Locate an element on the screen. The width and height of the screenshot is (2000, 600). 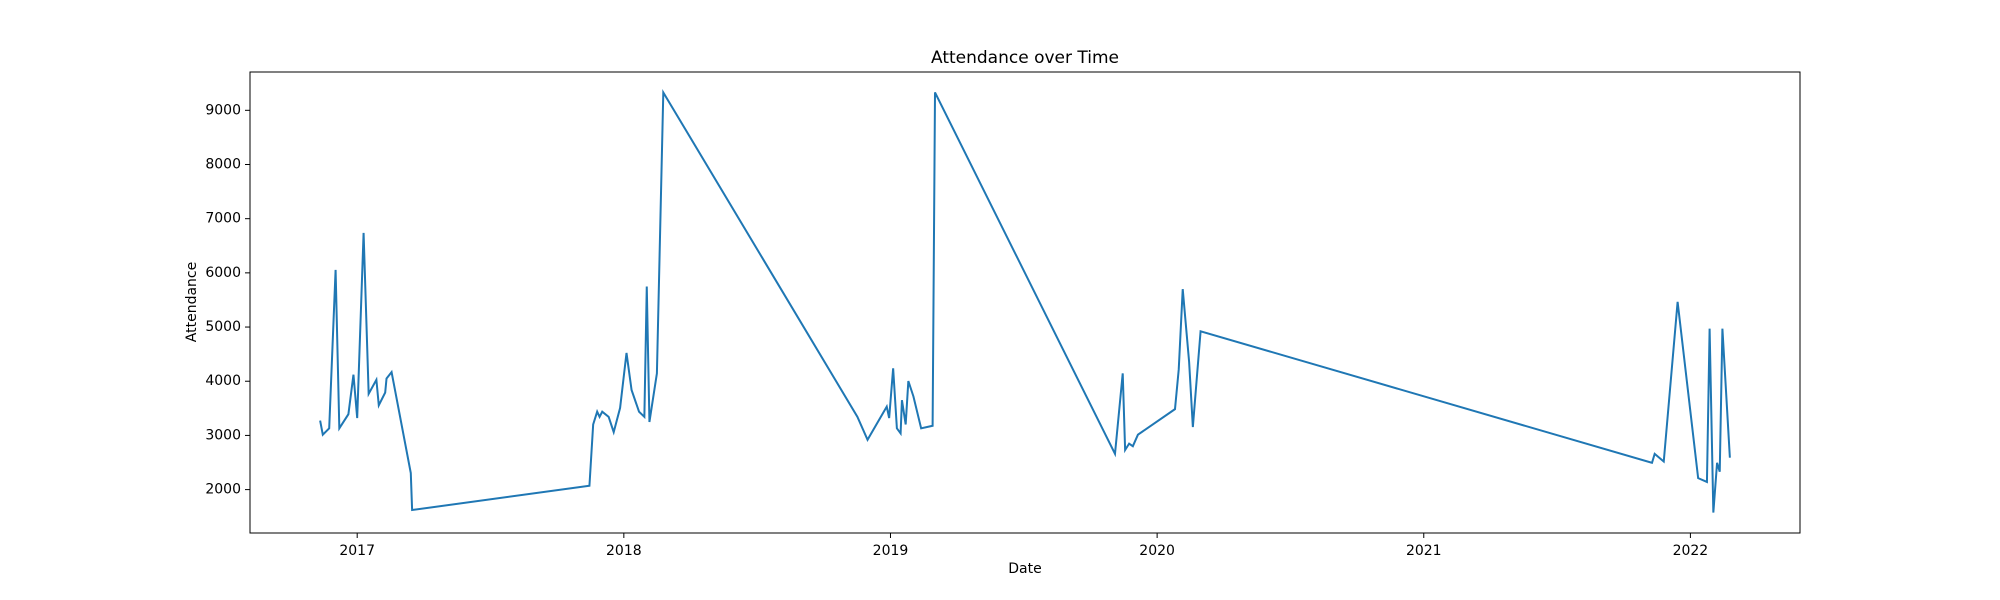
y-tick-label: 6000 is located at coordinates (223, 273).